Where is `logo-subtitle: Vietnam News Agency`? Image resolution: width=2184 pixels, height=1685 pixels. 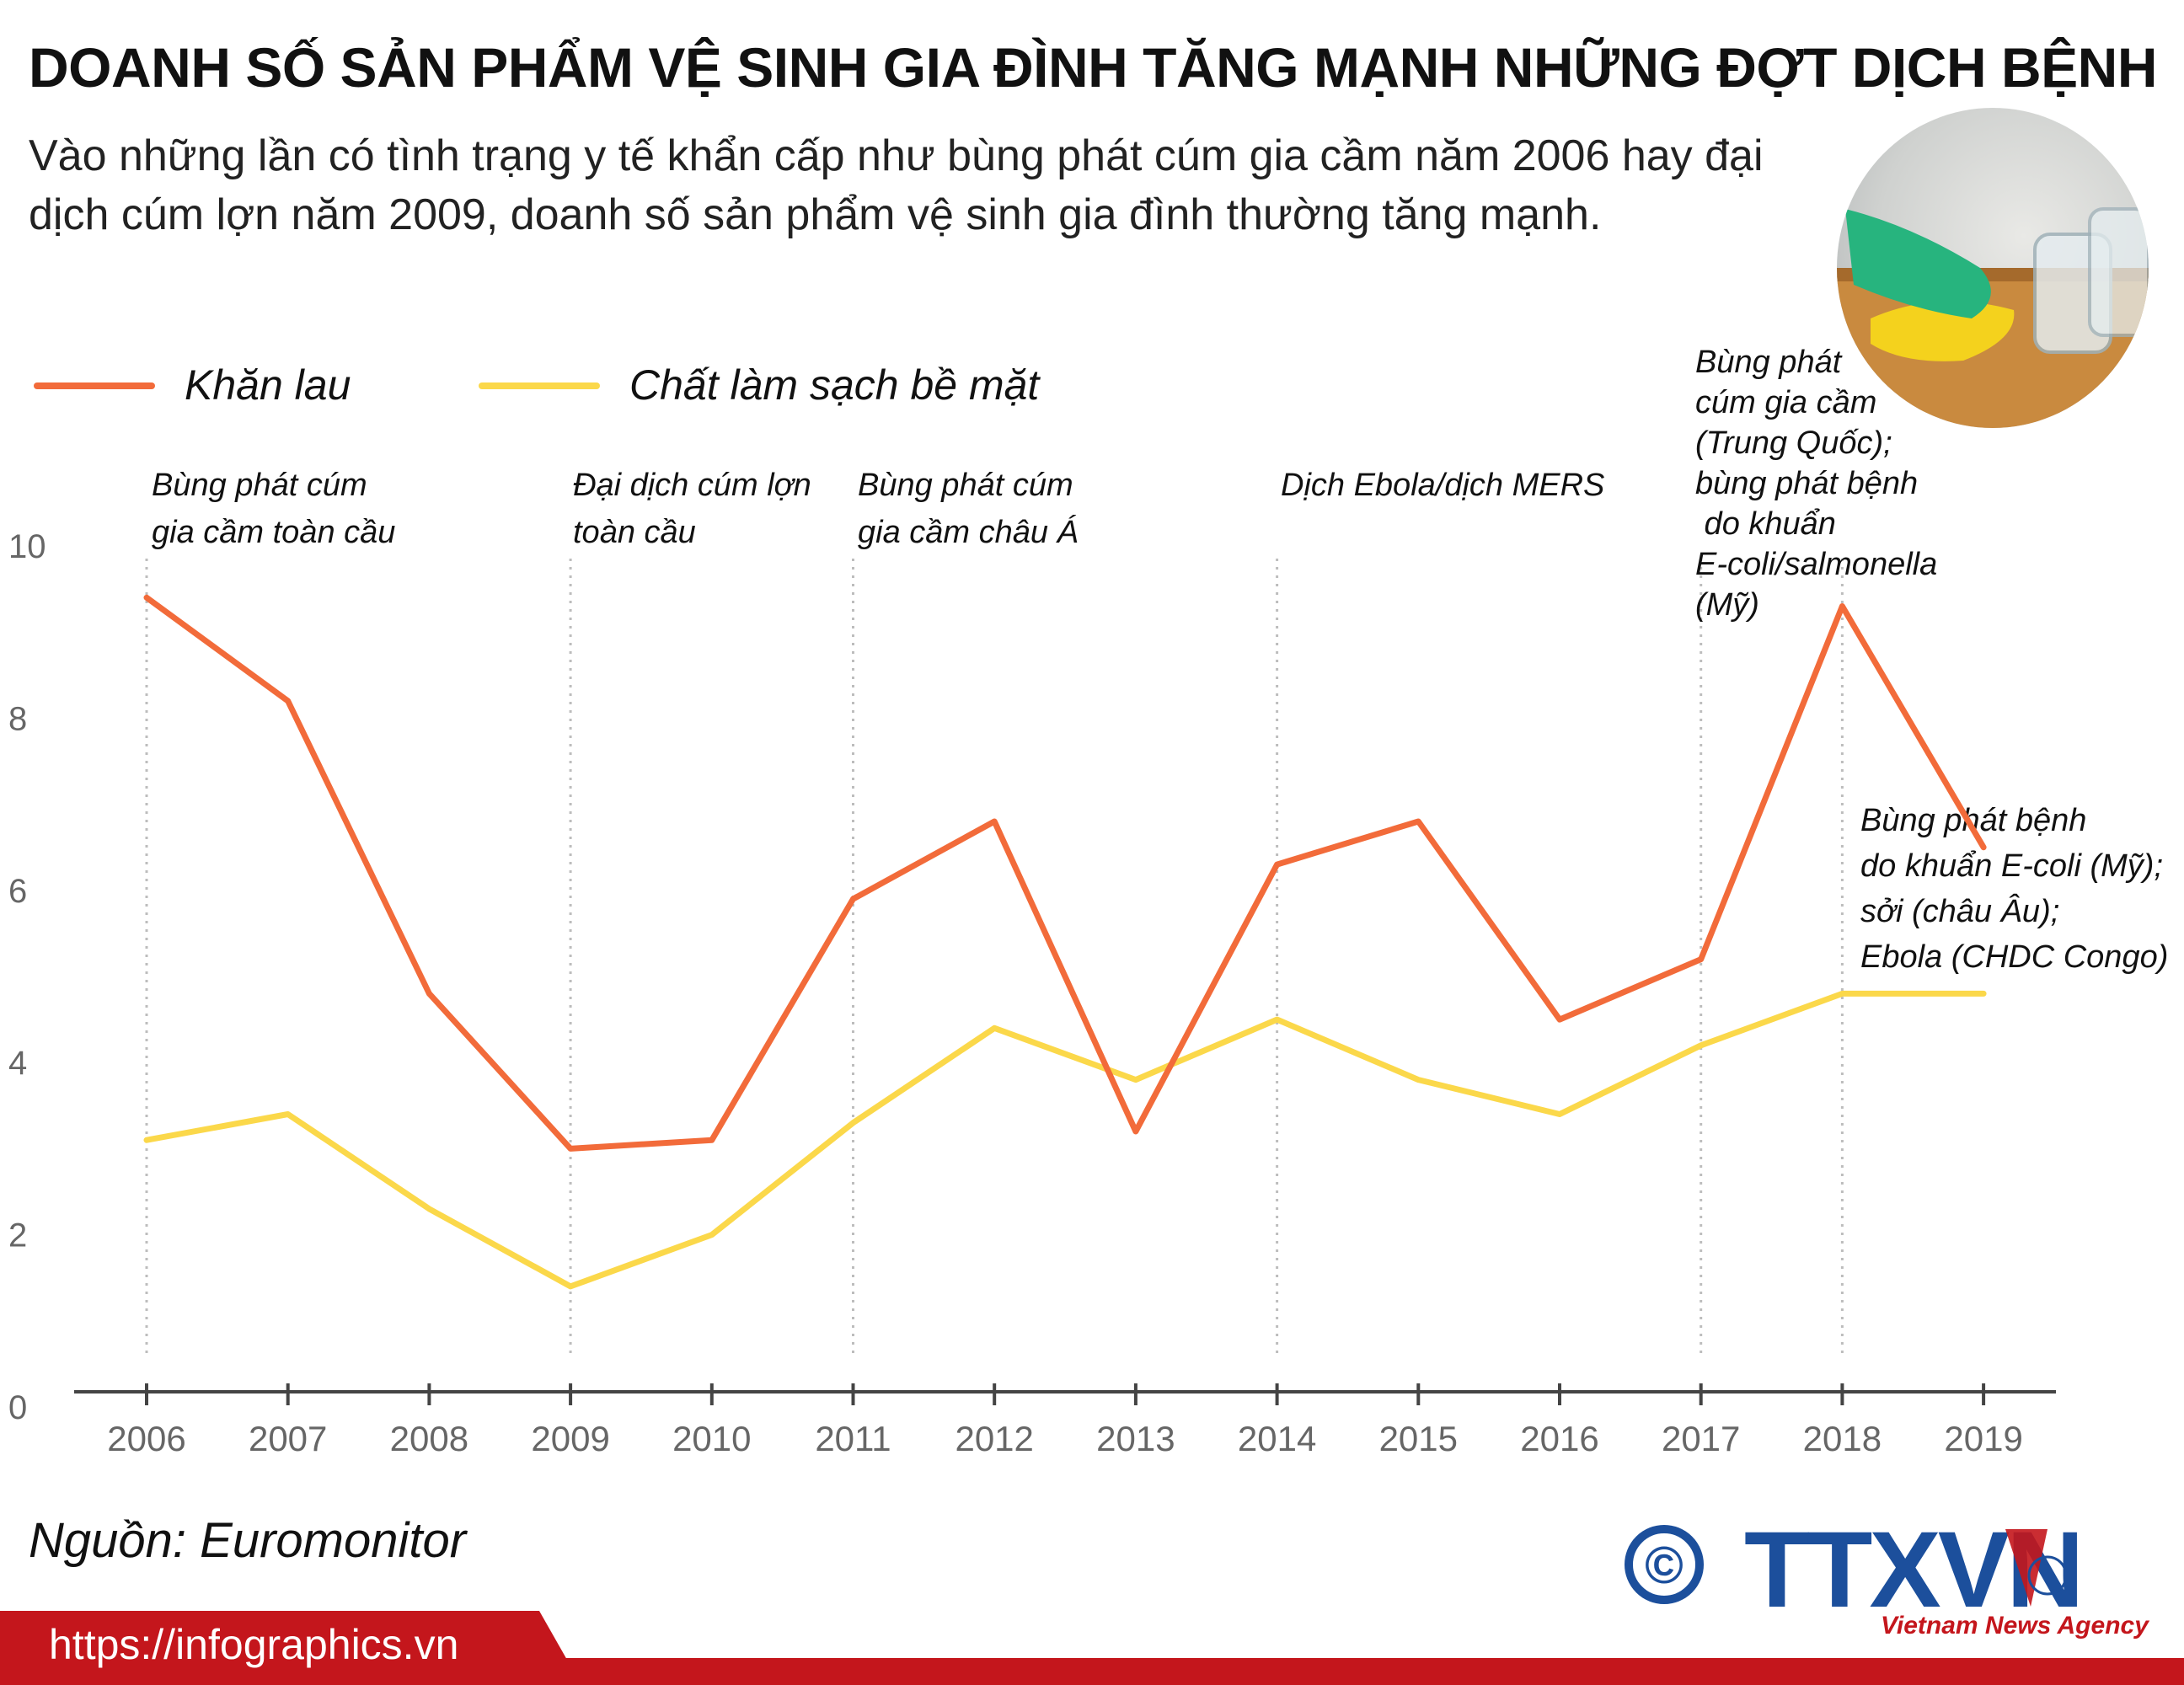 logo-subtitle: Vietnam News Agency is located at coordinates (2015, 1626).